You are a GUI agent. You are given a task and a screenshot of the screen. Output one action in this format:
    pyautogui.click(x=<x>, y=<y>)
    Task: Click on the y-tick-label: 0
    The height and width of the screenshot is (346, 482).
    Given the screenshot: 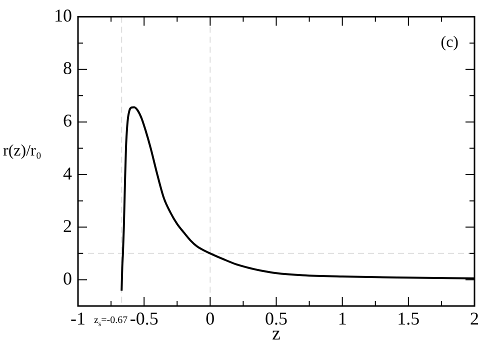 What is the action you would take?
    pyautogui.click(x=67, y=278)
    